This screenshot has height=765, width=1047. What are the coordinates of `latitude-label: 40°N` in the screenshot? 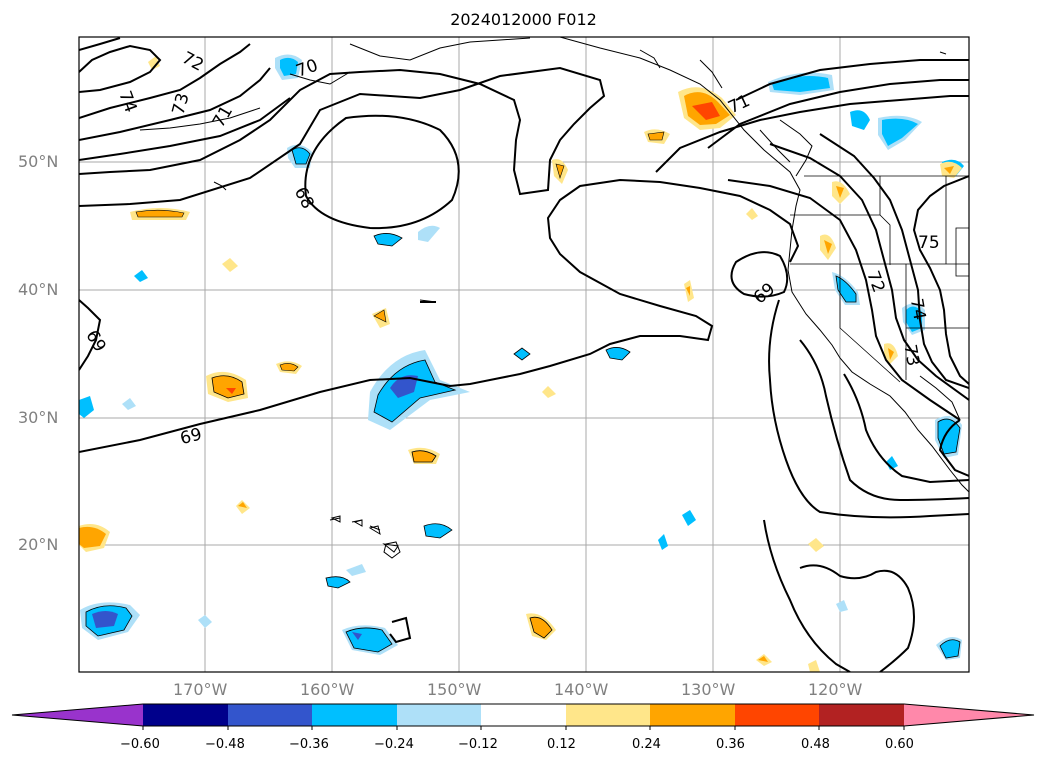 It's located at (38, 289).